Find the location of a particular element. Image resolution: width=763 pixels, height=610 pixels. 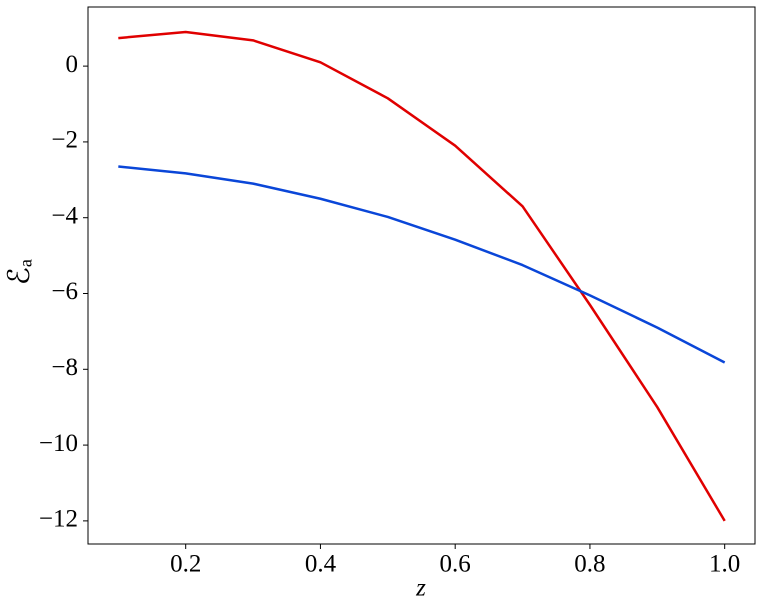

x-tick-label: 0.2 is located at coordinates (185, 564).